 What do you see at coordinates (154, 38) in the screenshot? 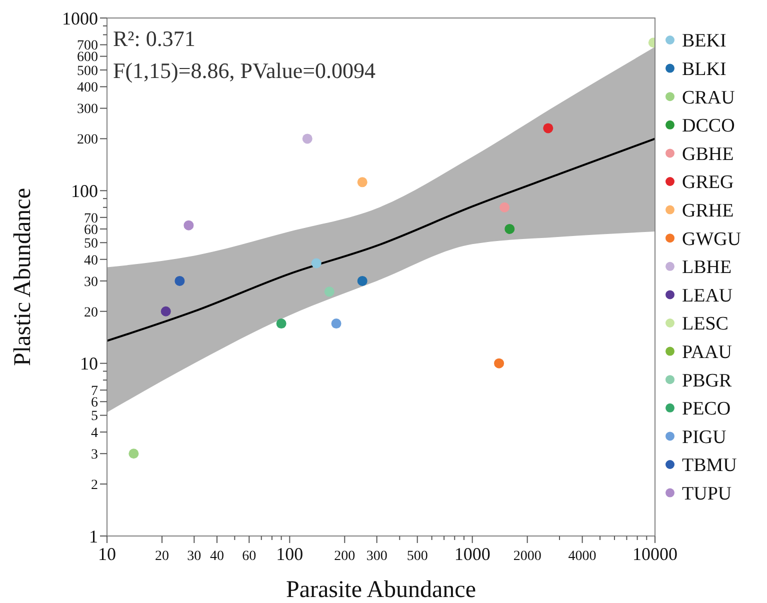
I see `annotation: R²: 0.371` at bounding box center [154, 38].